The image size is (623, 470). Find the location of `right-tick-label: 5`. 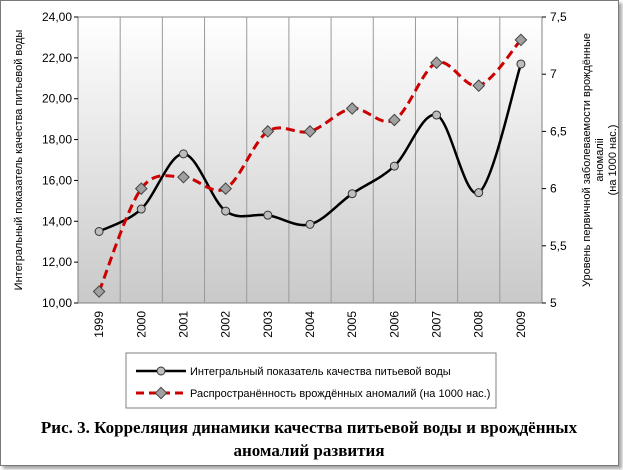

right-tick-label: 5 is located at coordinates (553, 303).